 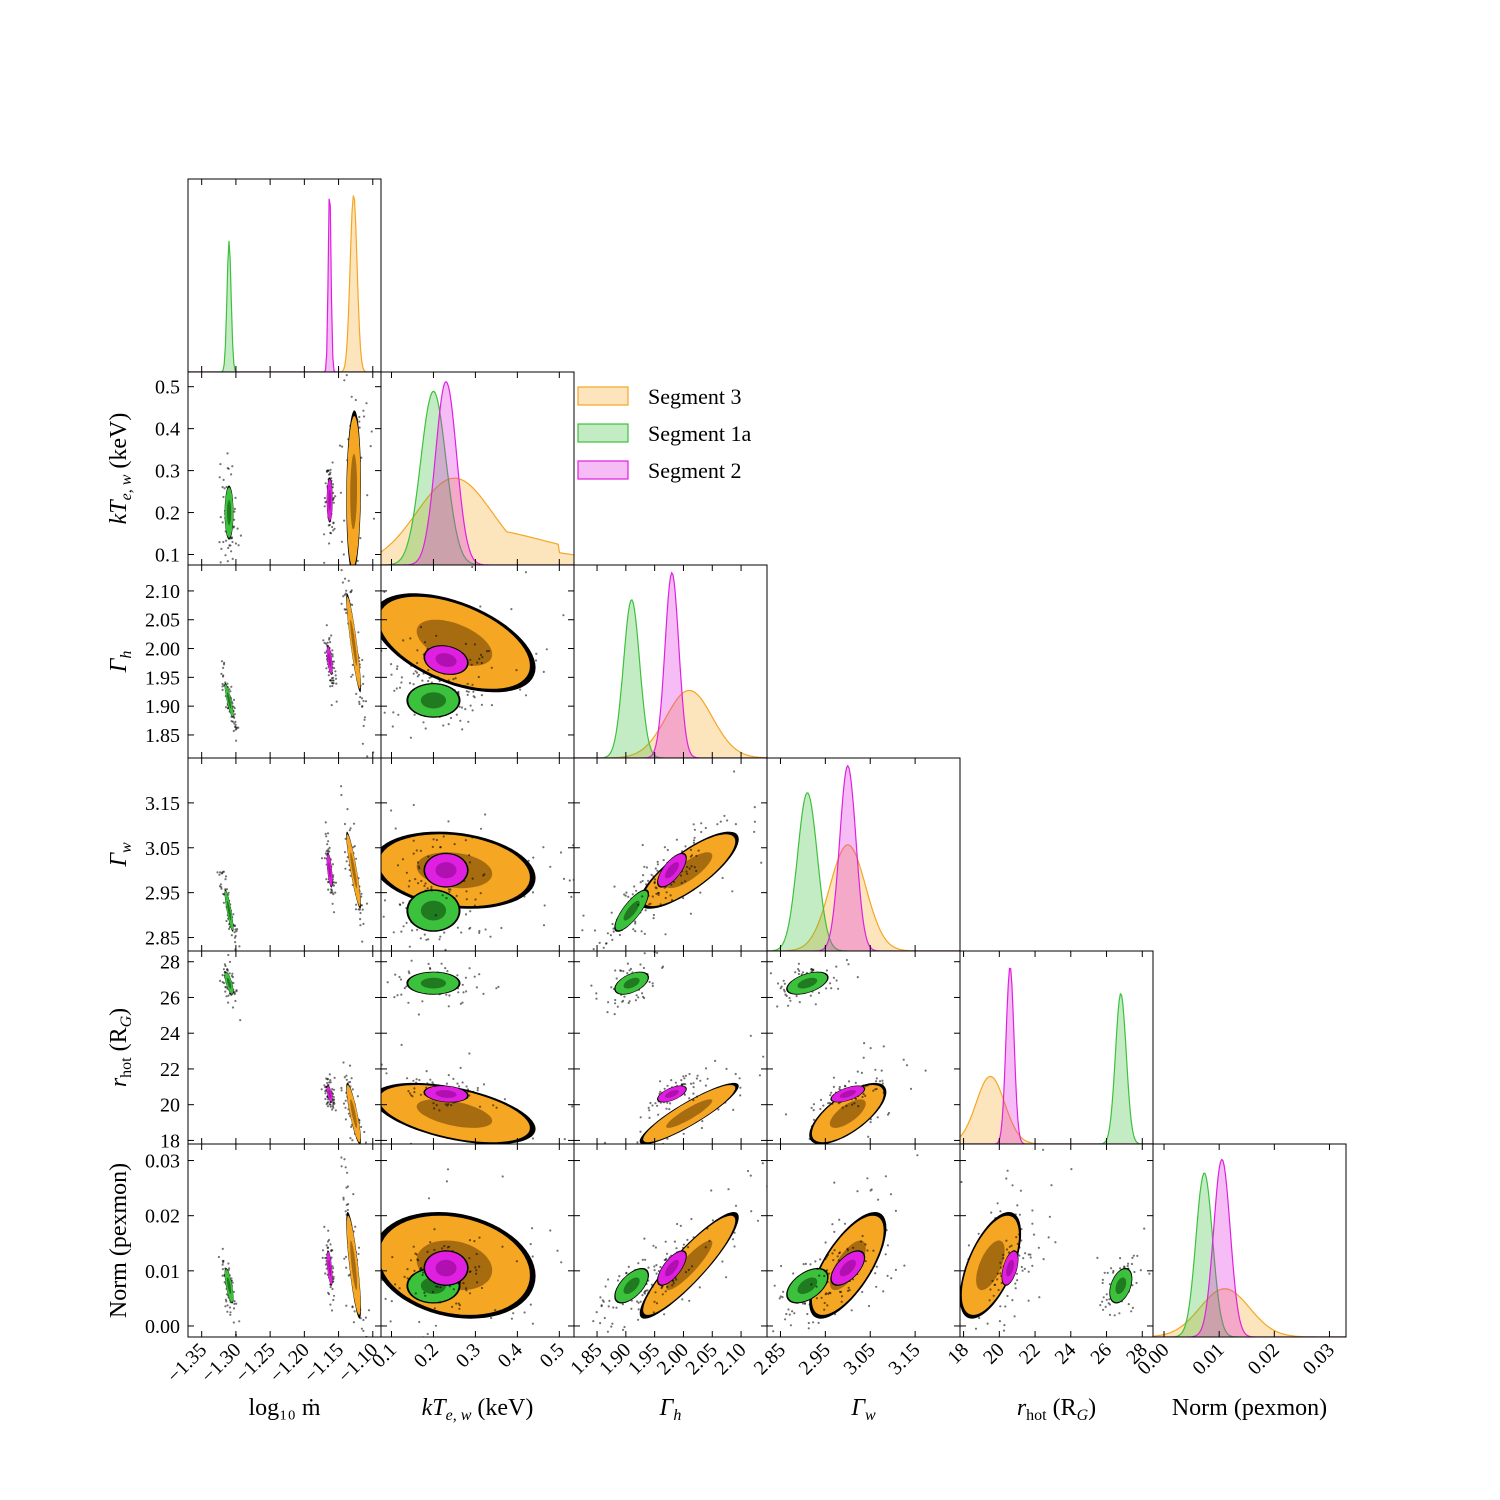 What do you see at coordinates (120, 662) in the screenshot?
I see `y-axis-label: Γh` at bounding box center [120, 662].